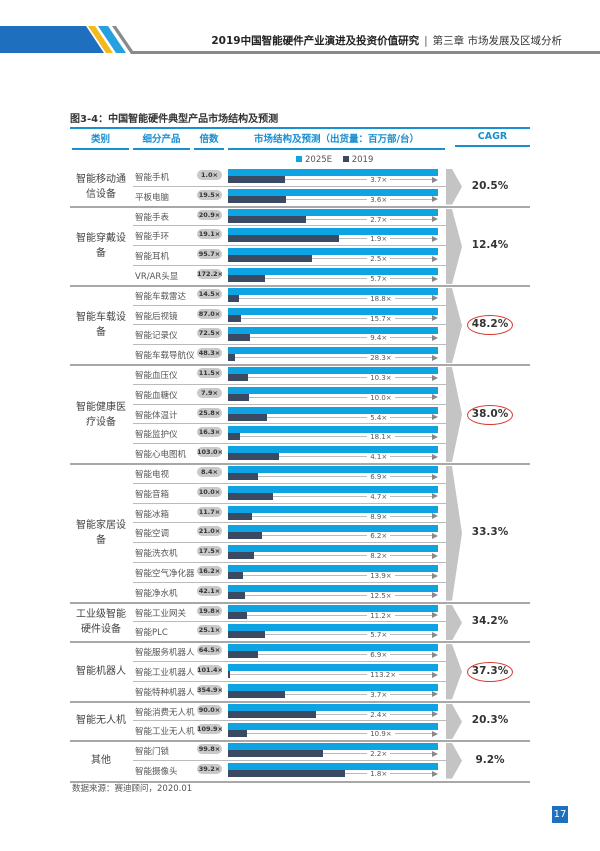  What do you see at coordinates (379, 754) in the screenshot?
I see `growth-multiple-label: 2.2×` at bounding box center [379, 754].